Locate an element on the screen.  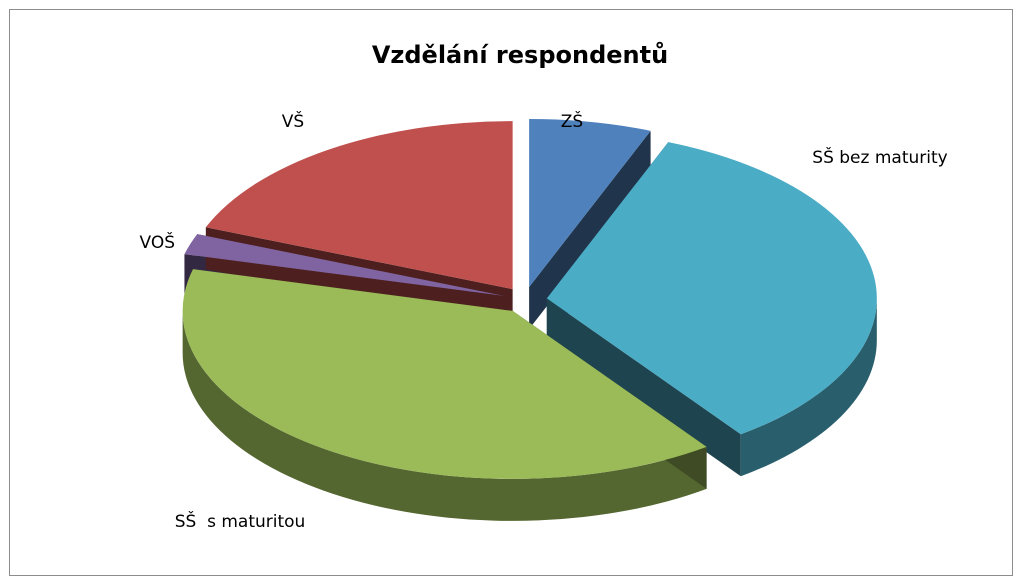
slice-label: SŠ bez maturity is located at coordinates (879, 157).